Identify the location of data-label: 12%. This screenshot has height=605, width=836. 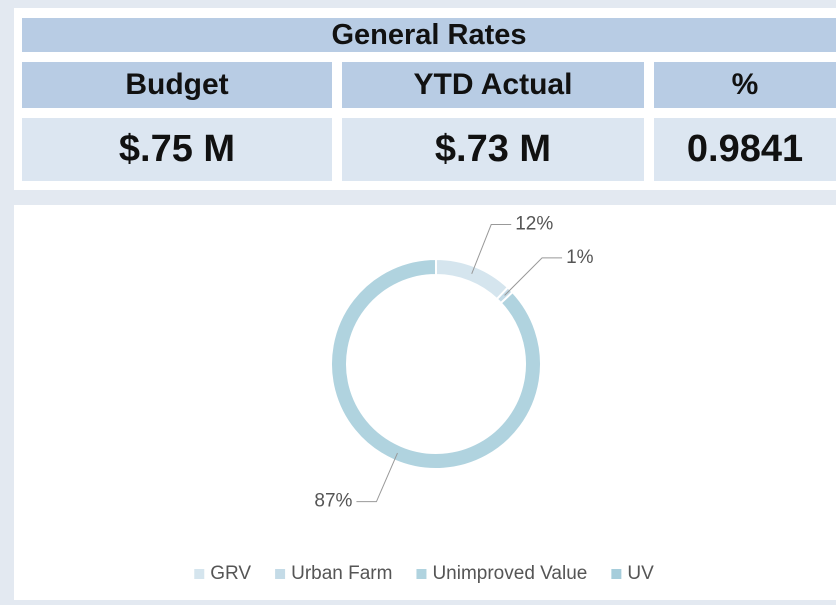
(534, 224).